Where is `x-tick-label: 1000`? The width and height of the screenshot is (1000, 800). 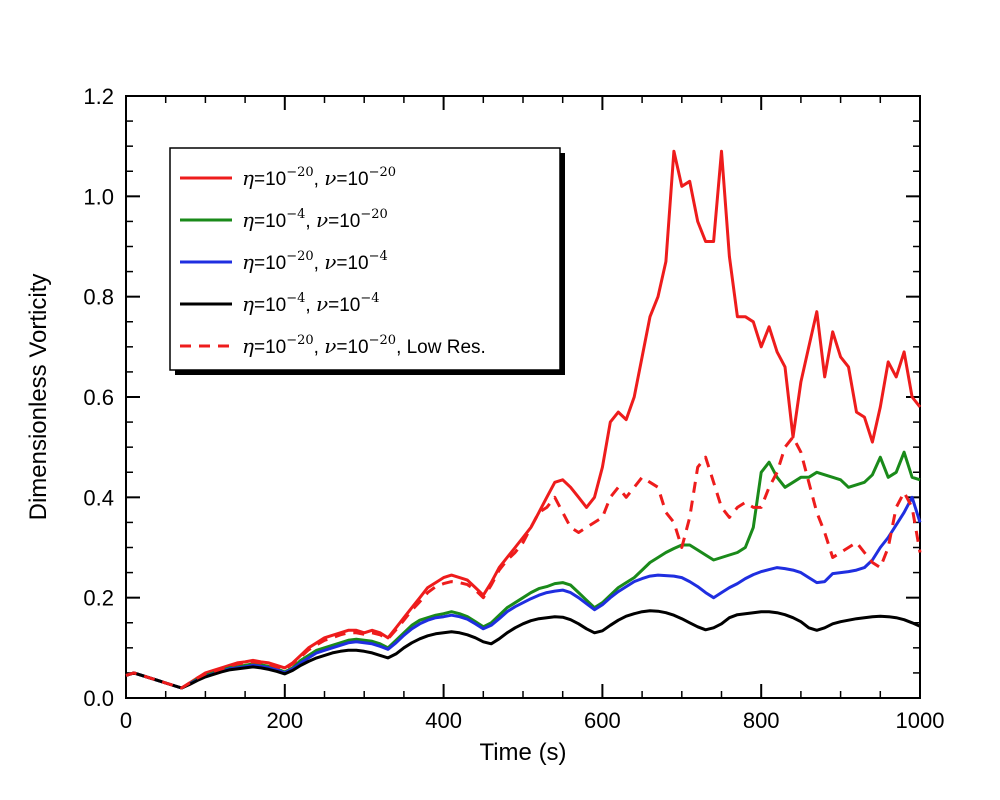 x-tick-label: 1000 is located at coordinates (920, 720).